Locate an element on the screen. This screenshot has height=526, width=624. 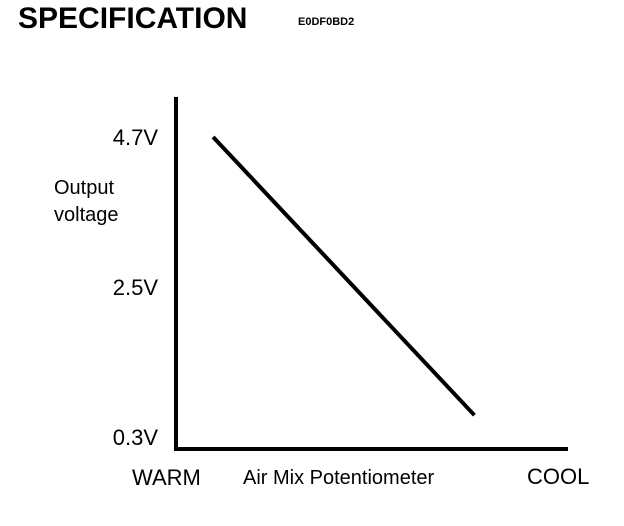
page-title: SPECIFICATION is located at coordinates (133, 18).